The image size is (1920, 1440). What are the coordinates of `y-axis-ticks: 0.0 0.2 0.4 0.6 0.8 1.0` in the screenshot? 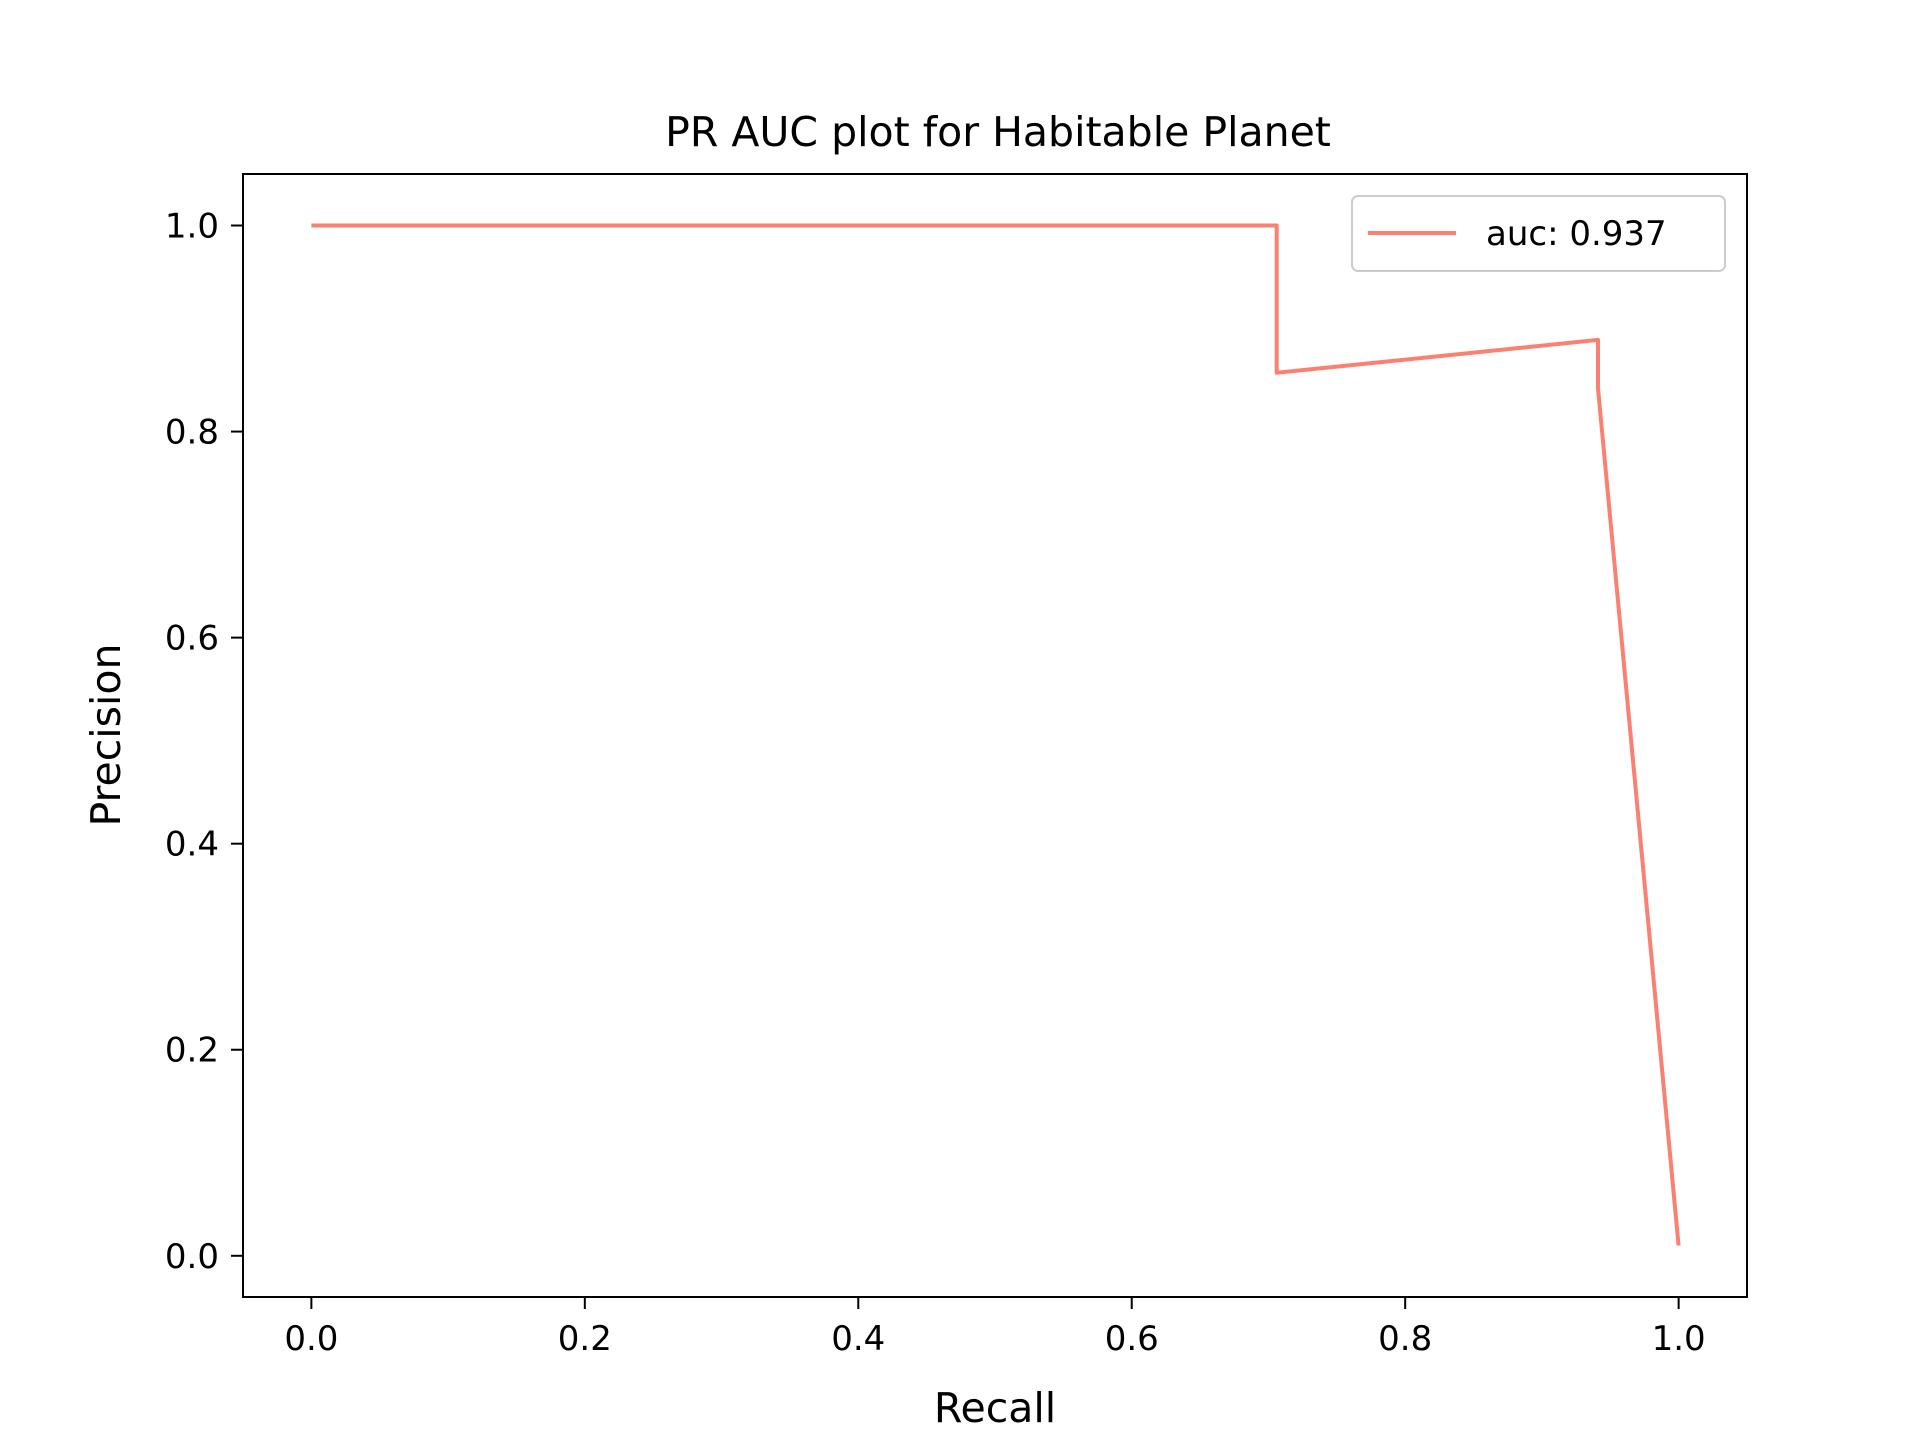 It's located at (204, 742).